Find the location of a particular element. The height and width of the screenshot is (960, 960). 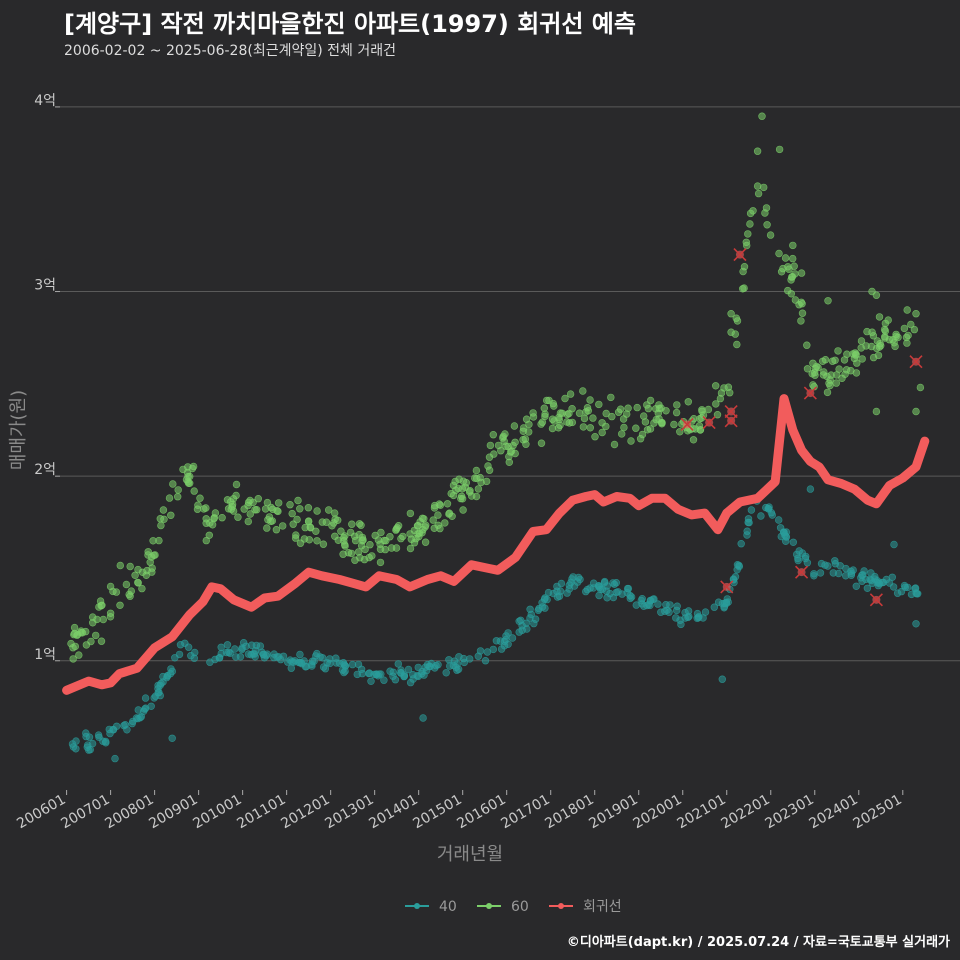

outlier-cross is located at coordinates (727, 587).